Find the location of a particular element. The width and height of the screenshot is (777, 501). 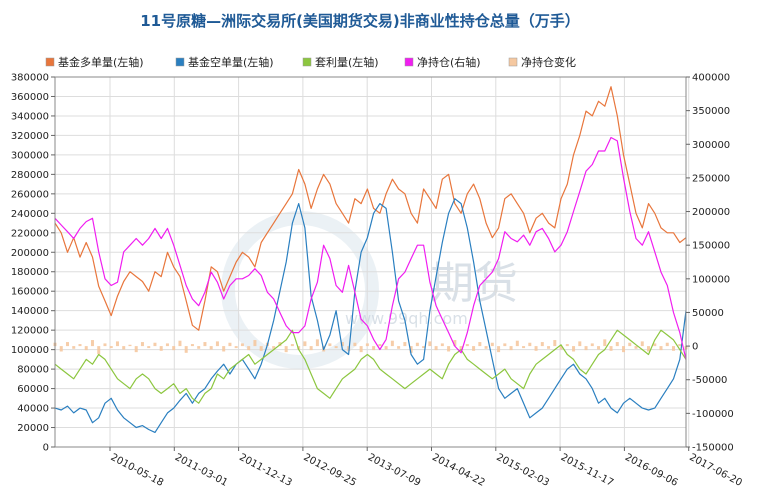

y-left-tick-label: 0 is located at coordinates (46, 448).